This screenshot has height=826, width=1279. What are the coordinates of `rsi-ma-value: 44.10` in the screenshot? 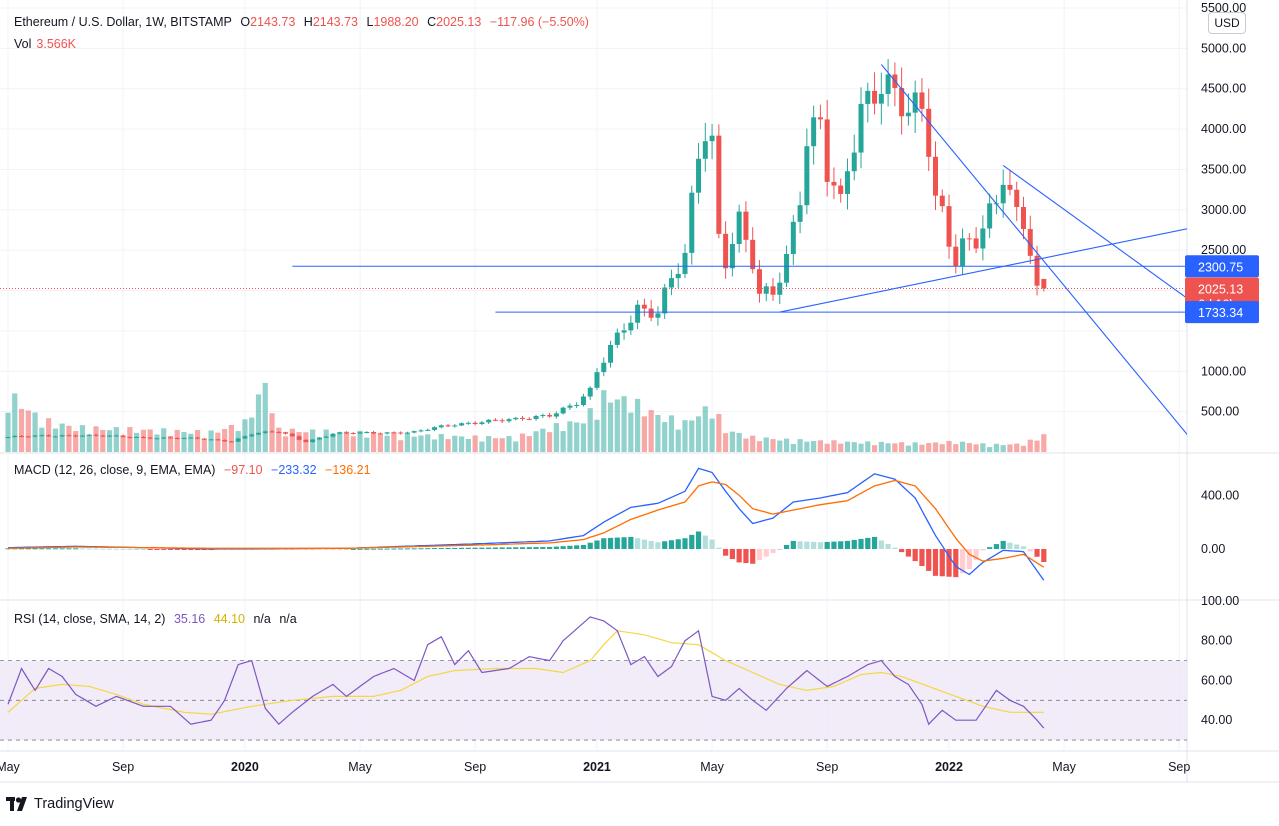 It's located at (229, 619).